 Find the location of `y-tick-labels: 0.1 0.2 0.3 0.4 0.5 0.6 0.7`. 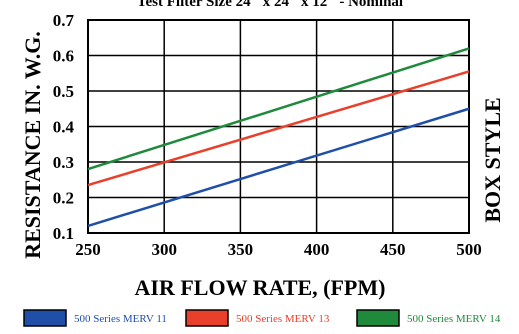

y-tick-labels: 0.1 0.2 0.3 0.4 0.5 0.6 0.7 is located at coordinates (64, 127).